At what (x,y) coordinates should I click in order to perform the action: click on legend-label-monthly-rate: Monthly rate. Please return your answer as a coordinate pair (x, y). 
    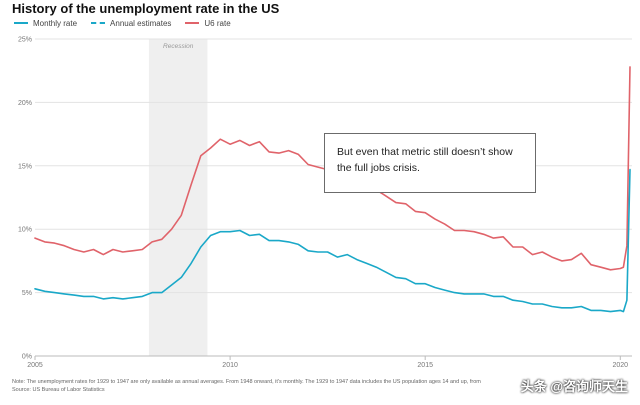
    Looking at the image, I should click on (55, 23).